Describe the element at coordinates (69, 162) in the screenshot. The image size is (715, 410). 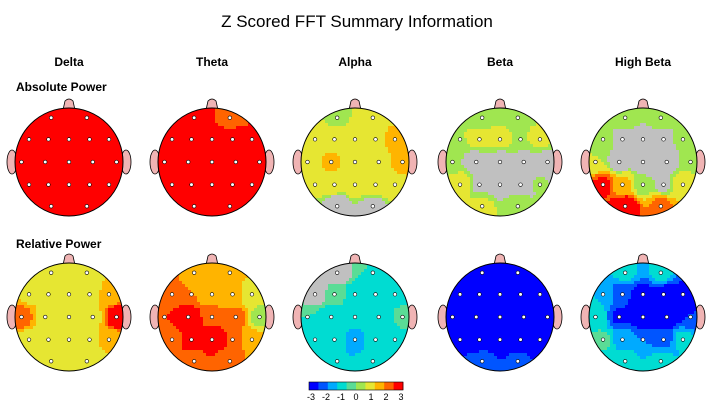
I see `topomap-field` at that location.